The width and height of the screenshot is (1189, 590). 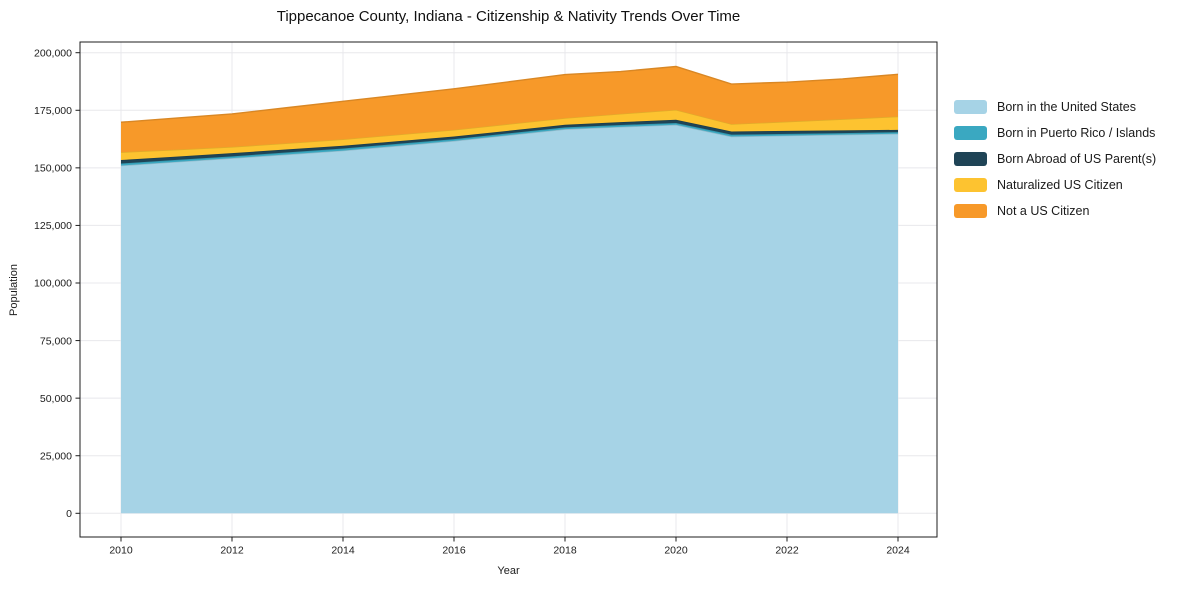 I want to click on legend-swatch-born-abroad, so click(x=970, y=159).